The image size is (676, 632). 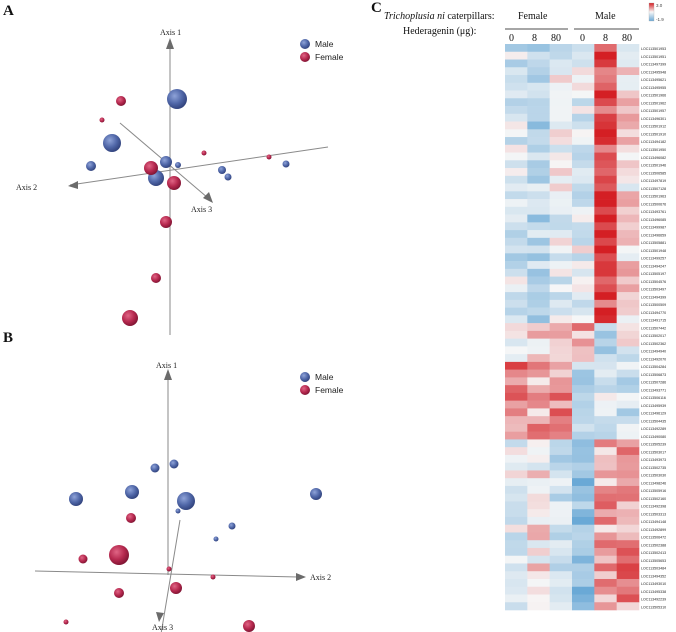 I want to click on legend-male-dot-a, so click(x=305, y=44).